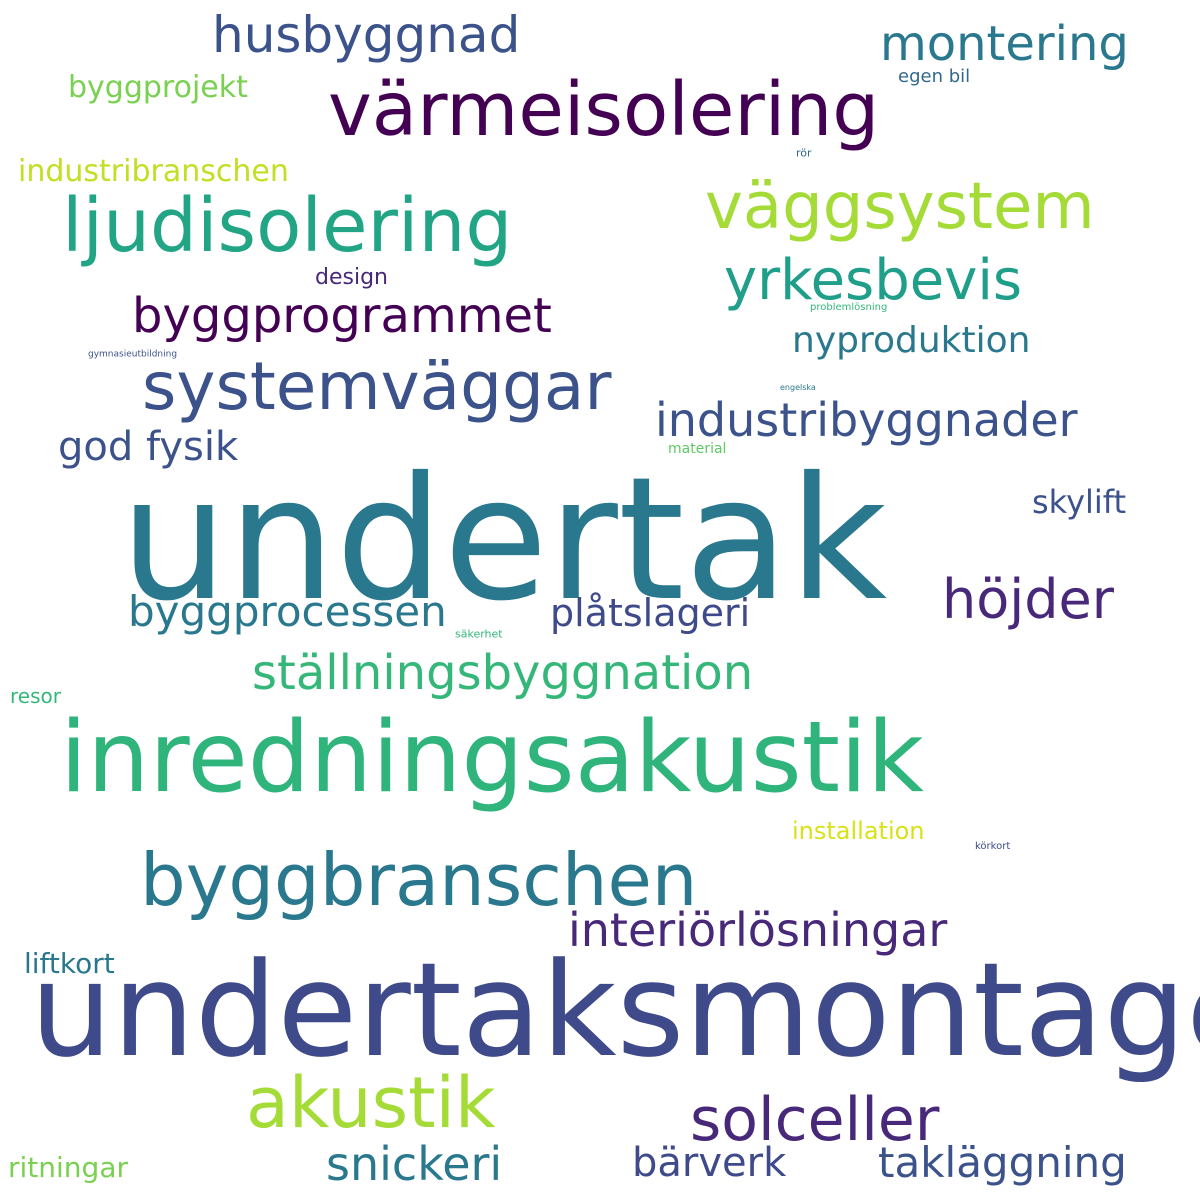 This screenshot has width=1200, height=1200. Describe the element at coordinates (934, 76) in the screenshot. I see `word-egen-bil: egen bil` at that location.